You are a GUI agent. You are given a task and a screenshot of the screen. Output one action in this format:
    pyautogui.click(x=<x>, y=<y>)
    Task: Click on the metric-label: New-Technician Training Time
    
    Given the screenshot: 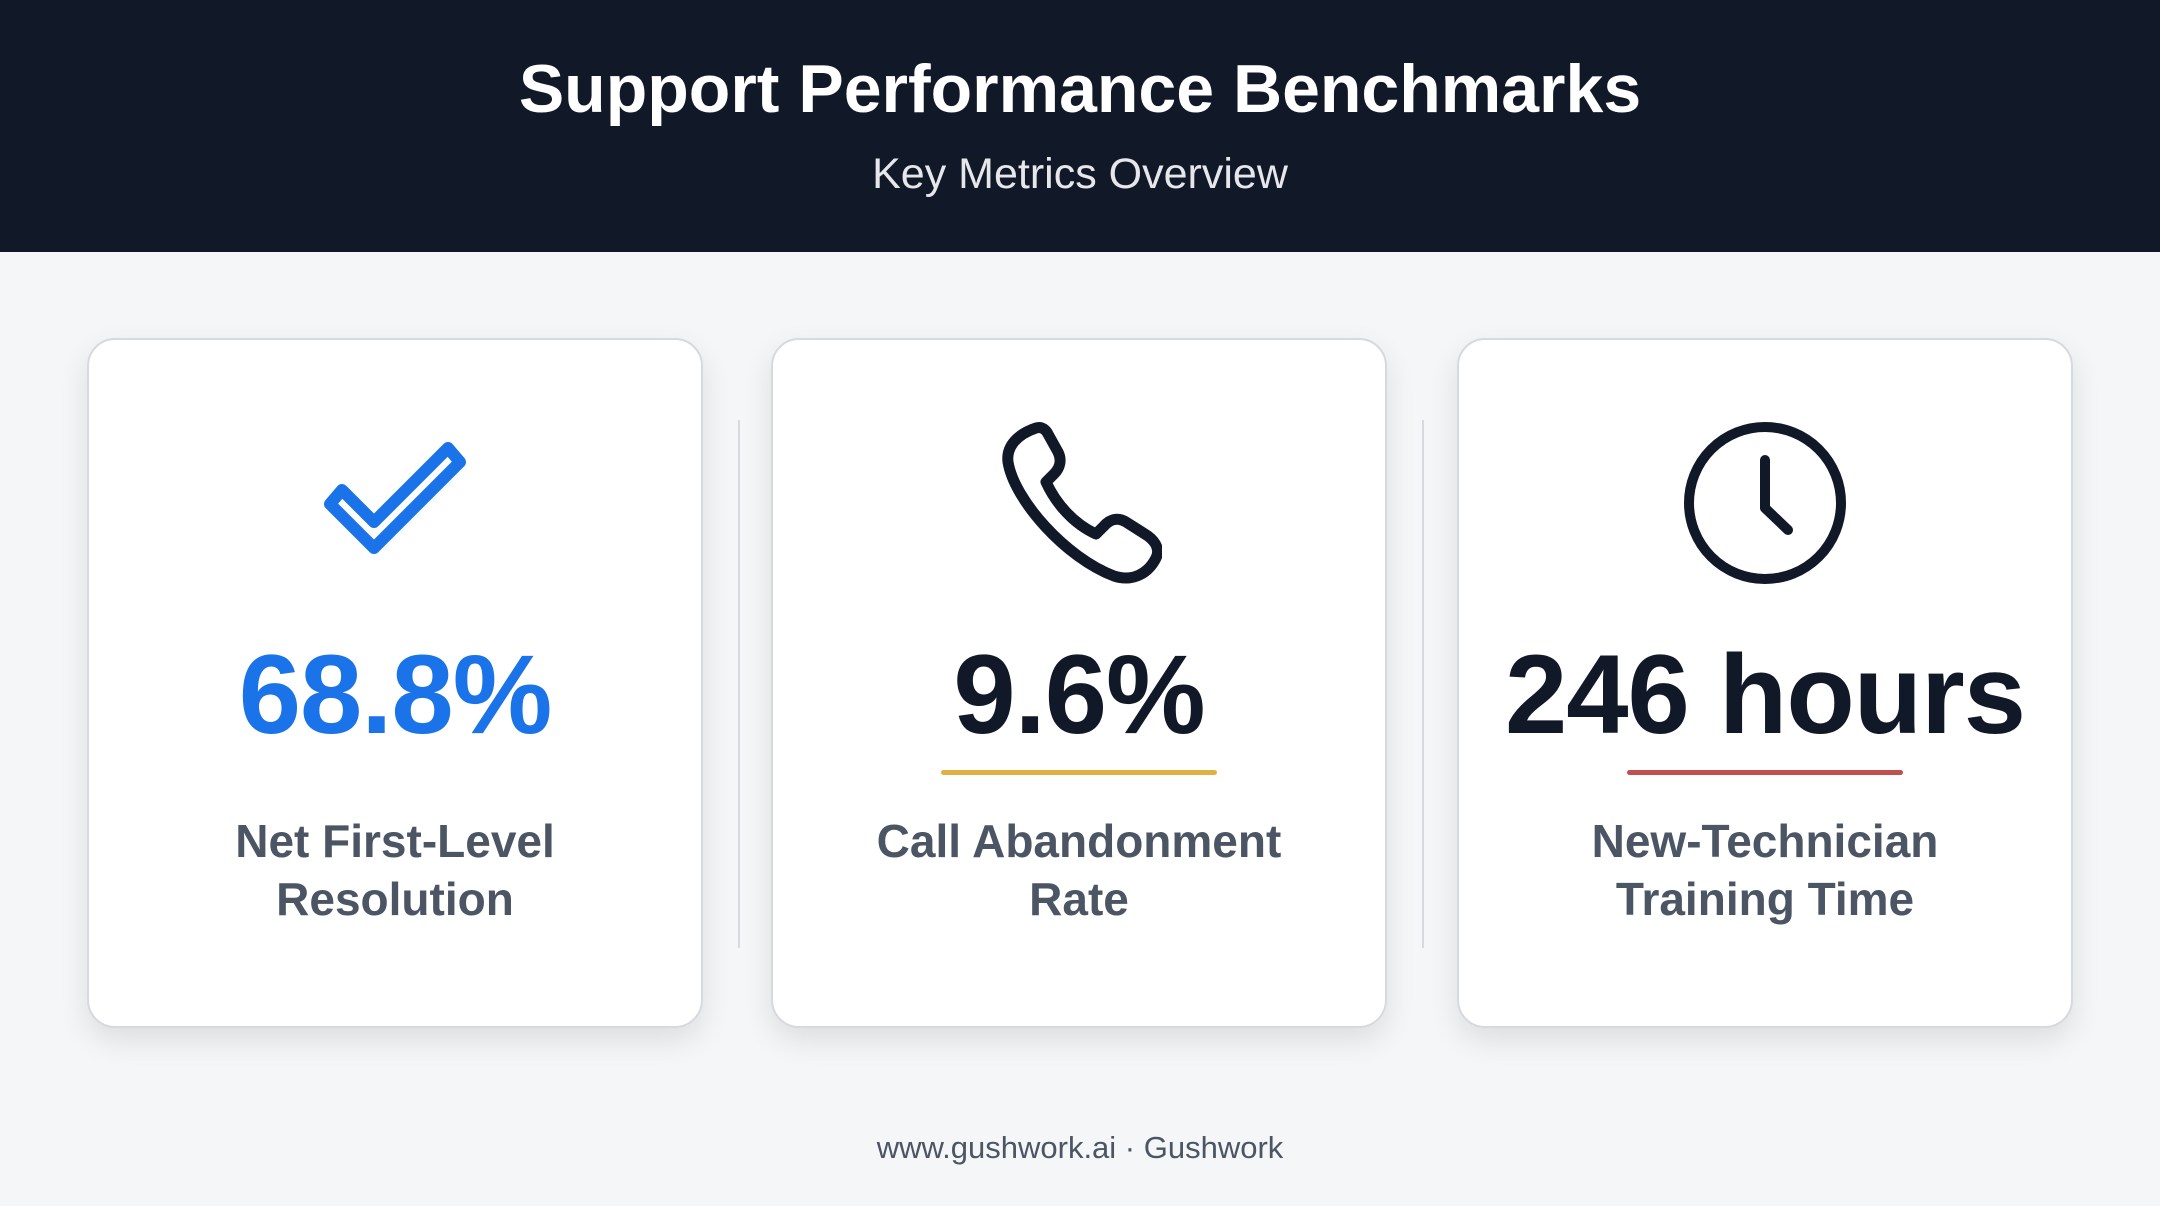 What is the action you would take?
    pyautogui.click(x=1765, y=870)
    